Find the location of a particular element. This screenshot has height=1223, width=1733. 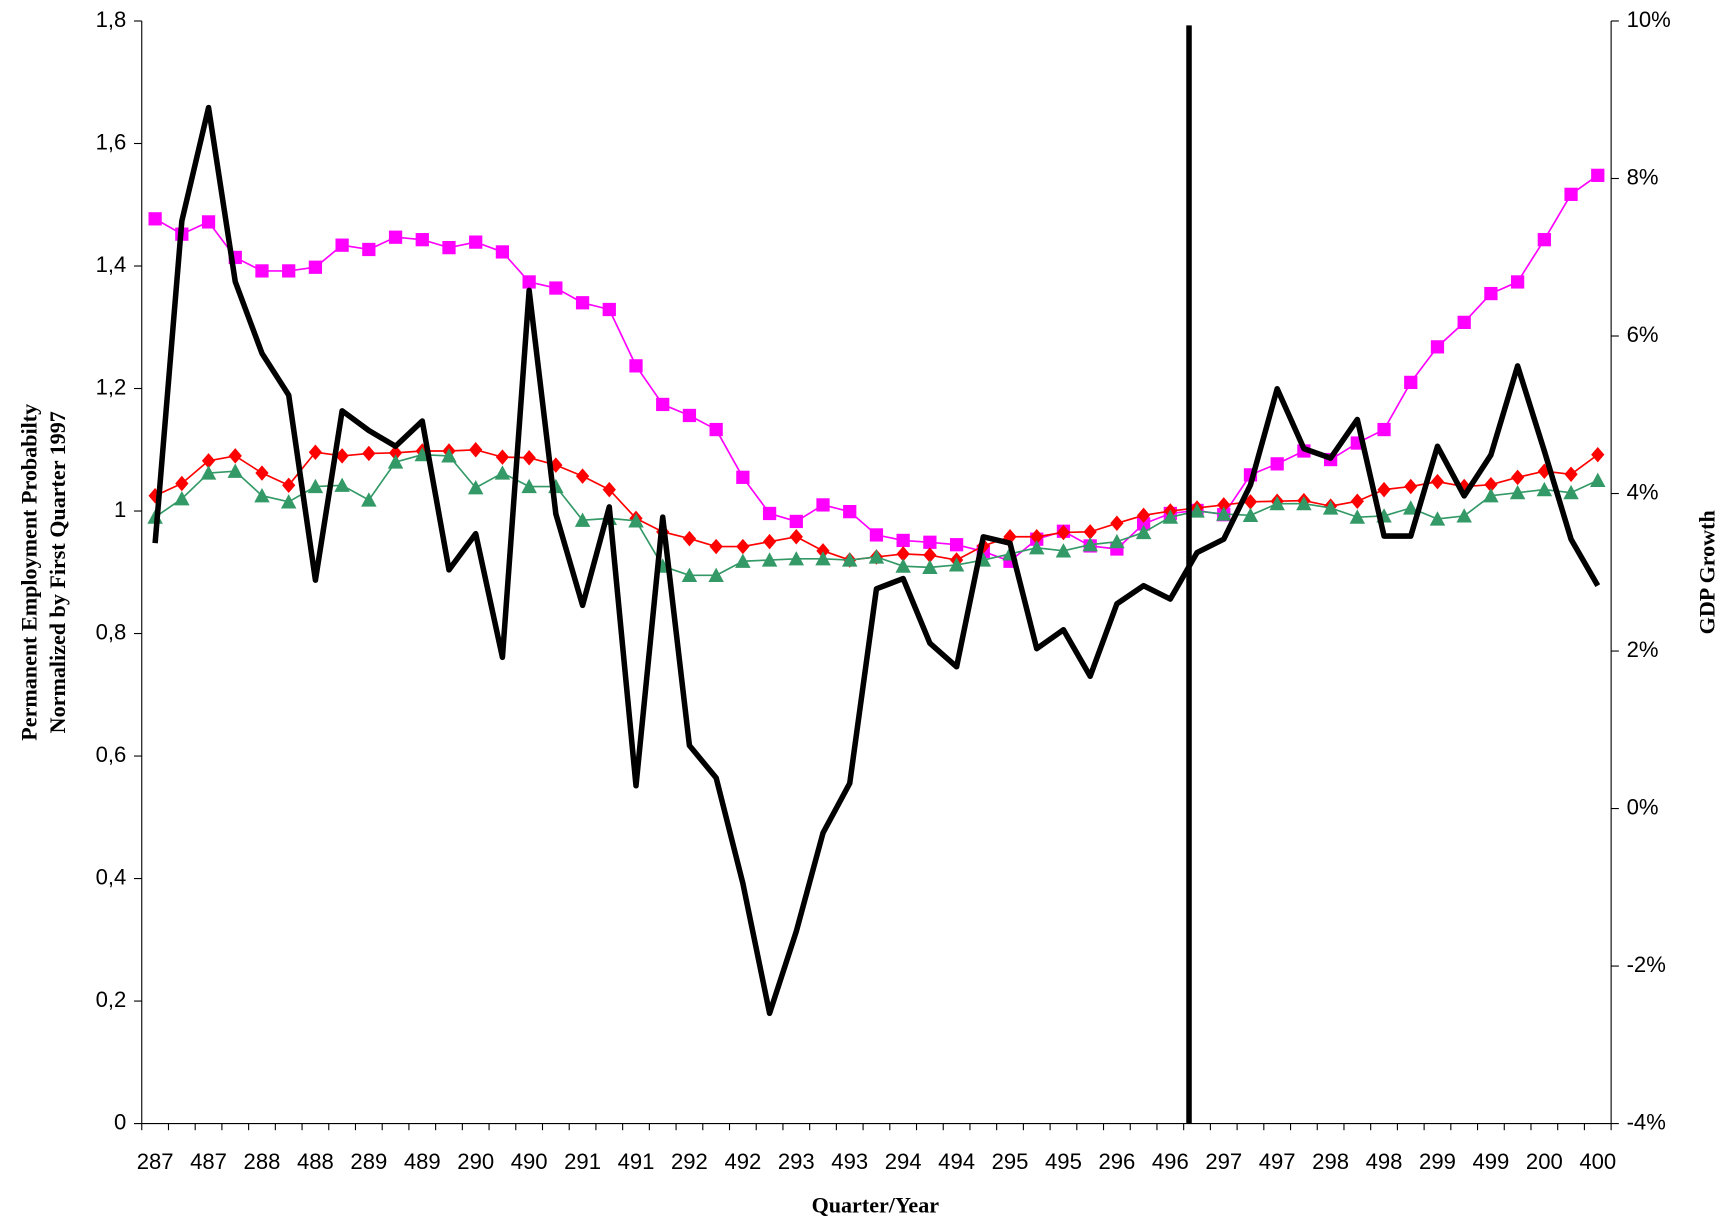

y-tick-label: 1,8 is located at coordinates (111, 19).